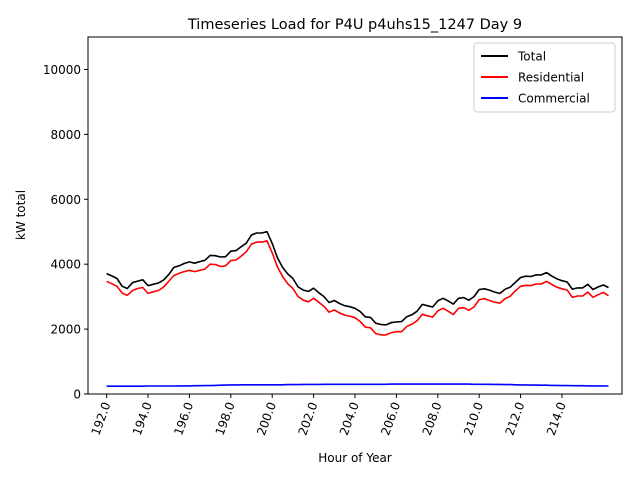 This screenshot has height=480, width=640. I want to click on y-axis: 0 2000 4000 6000 8000 10000, so click(65, 232).